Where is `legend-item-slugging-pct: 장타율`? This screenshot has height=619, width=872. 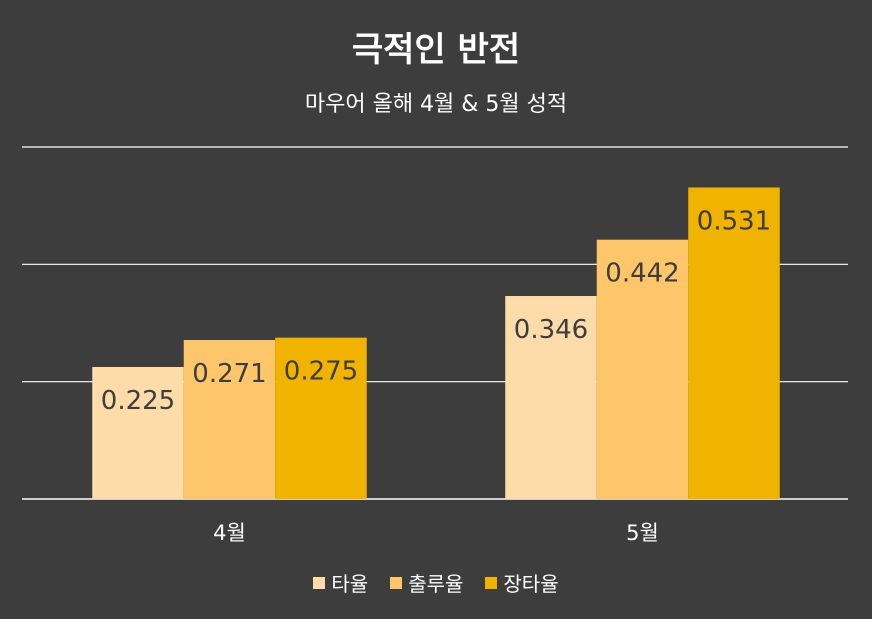
legend-item-slugging-pct: 장타율 is located at coordinates (522, 582).